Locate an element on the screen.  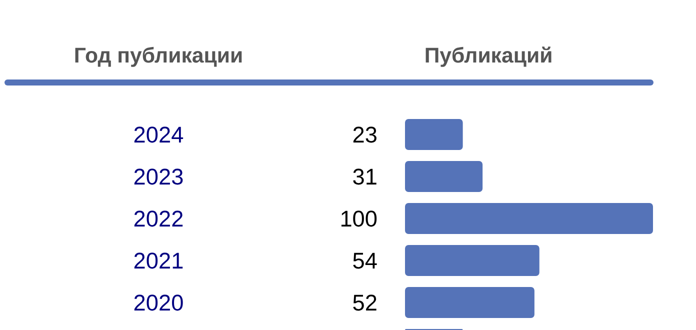
data-label: 100 is located at coordinates (359, 219).